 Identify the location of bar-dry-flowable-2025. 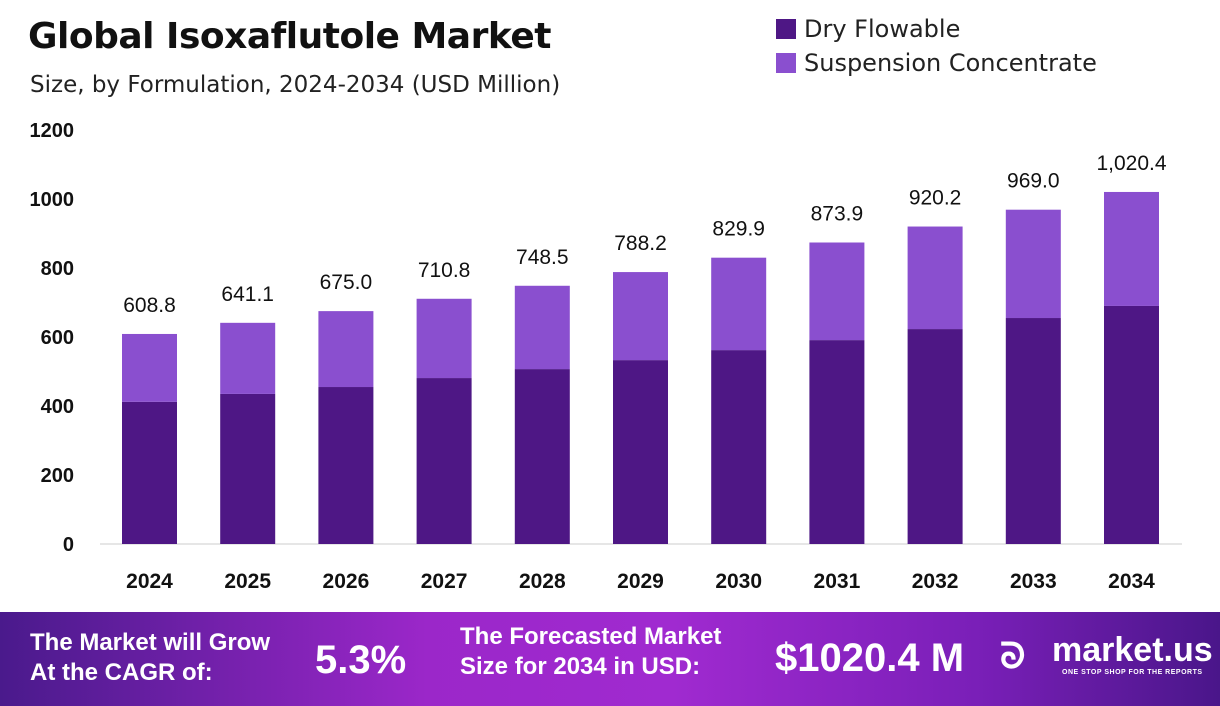
(248, 468).